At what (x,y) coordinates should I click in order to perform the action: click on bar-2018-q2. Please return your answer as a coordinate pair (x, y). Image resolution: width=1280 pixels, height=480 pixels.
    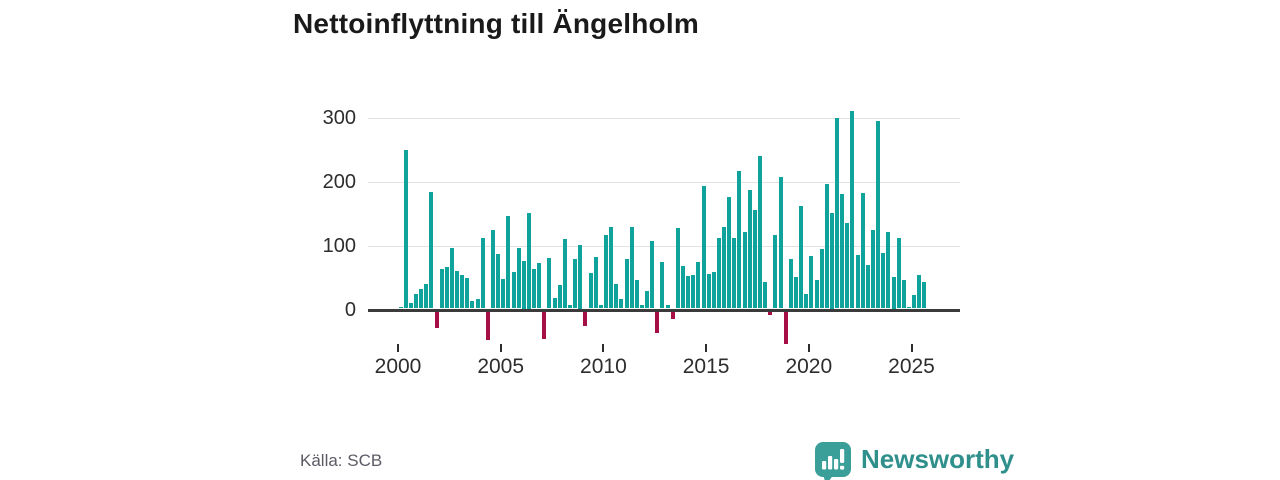
    Looking at the image, I should click on (775, 271).